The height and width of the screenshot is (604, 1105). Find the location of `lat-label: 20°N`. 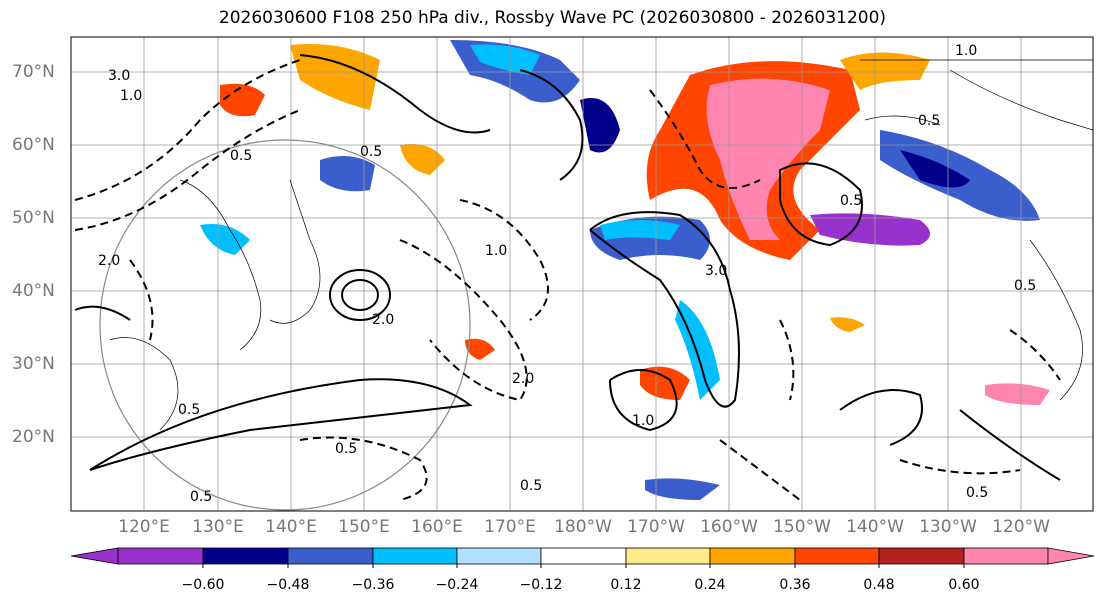

lat-label: 20°N is located at coordinates (33, 437).